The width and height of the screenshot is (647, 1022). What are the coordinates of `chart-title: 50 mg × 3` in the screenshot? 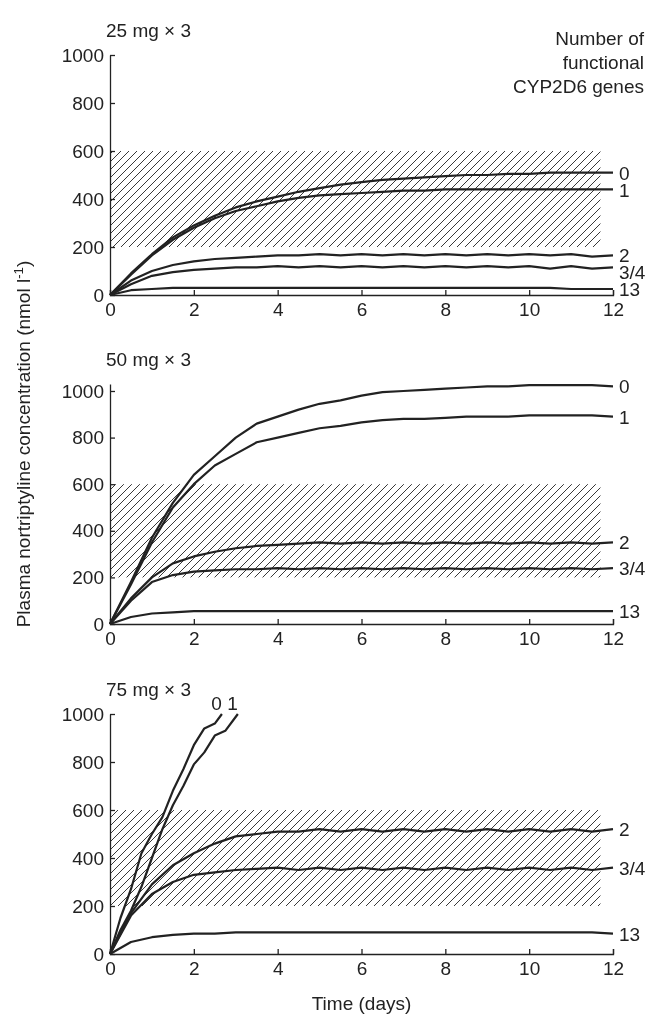 It's located at (149, 359).